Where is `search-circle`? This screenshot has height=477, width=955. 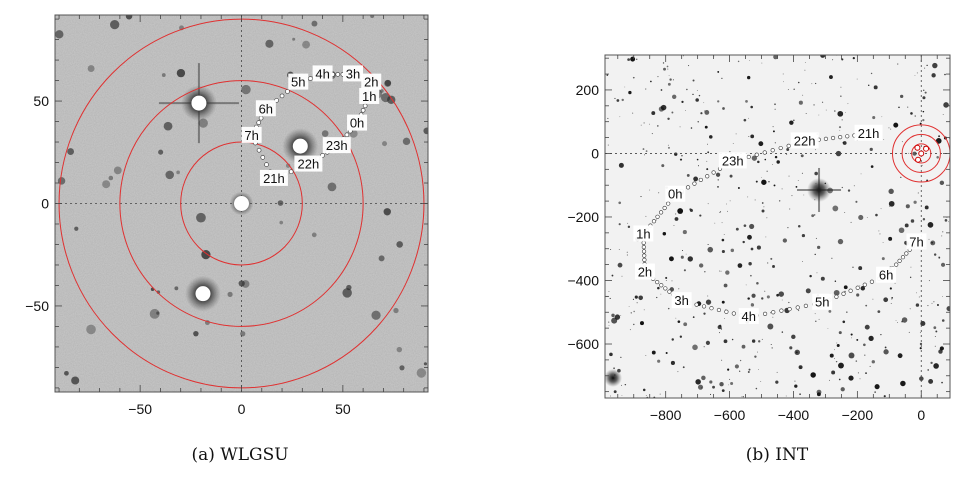
search-circle is located at coordinates (241, 203).